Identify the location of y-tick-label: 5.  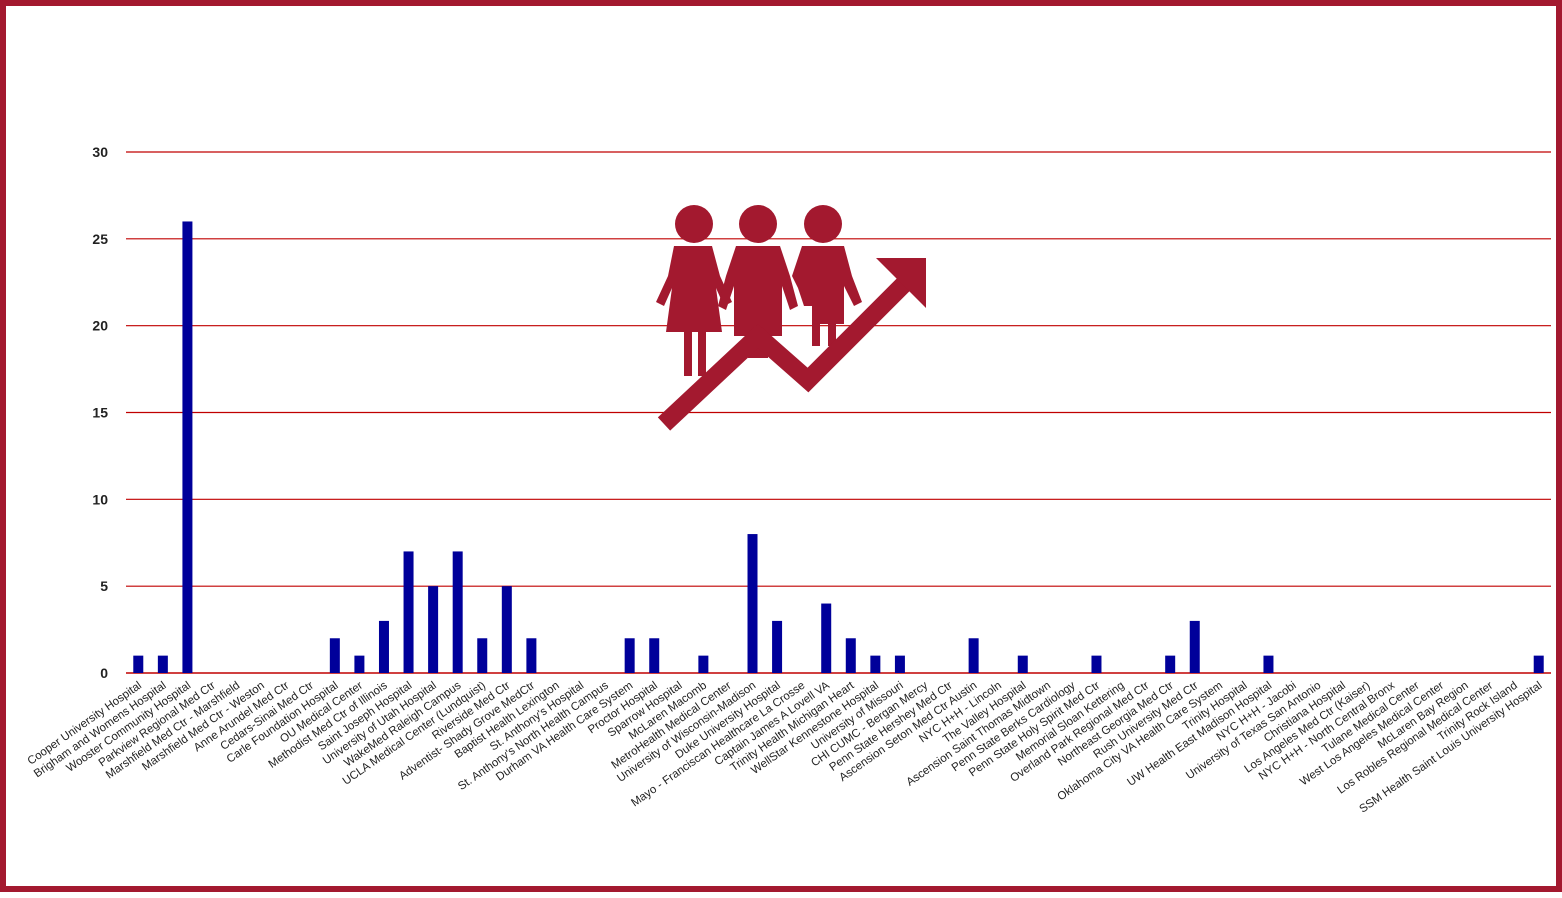
(104, 586).